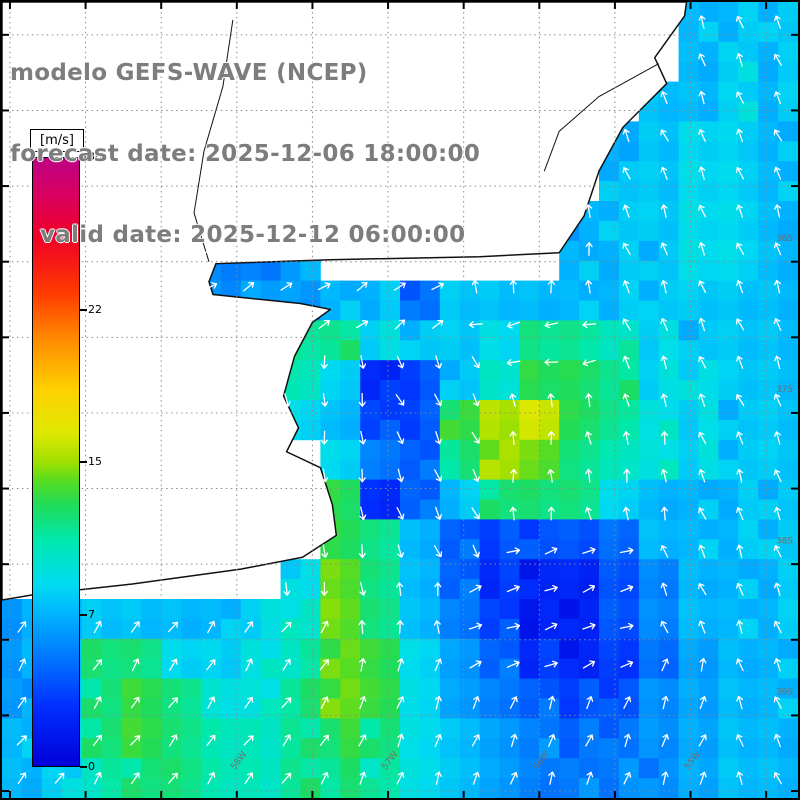  I want to click on colorbar-tick-label: 0, so click(91, 766).